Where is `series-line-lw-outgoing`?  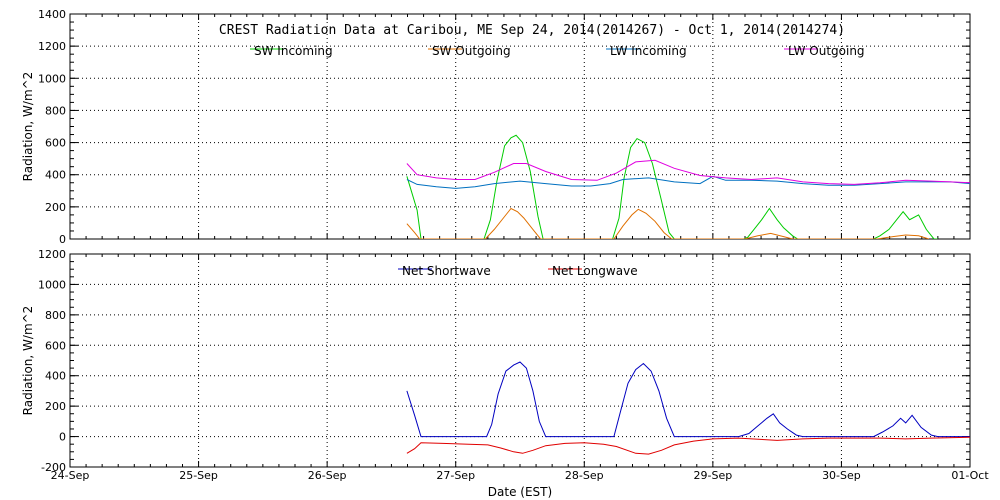 series-line-lw-outgoing is located at coordinates (688, 172).